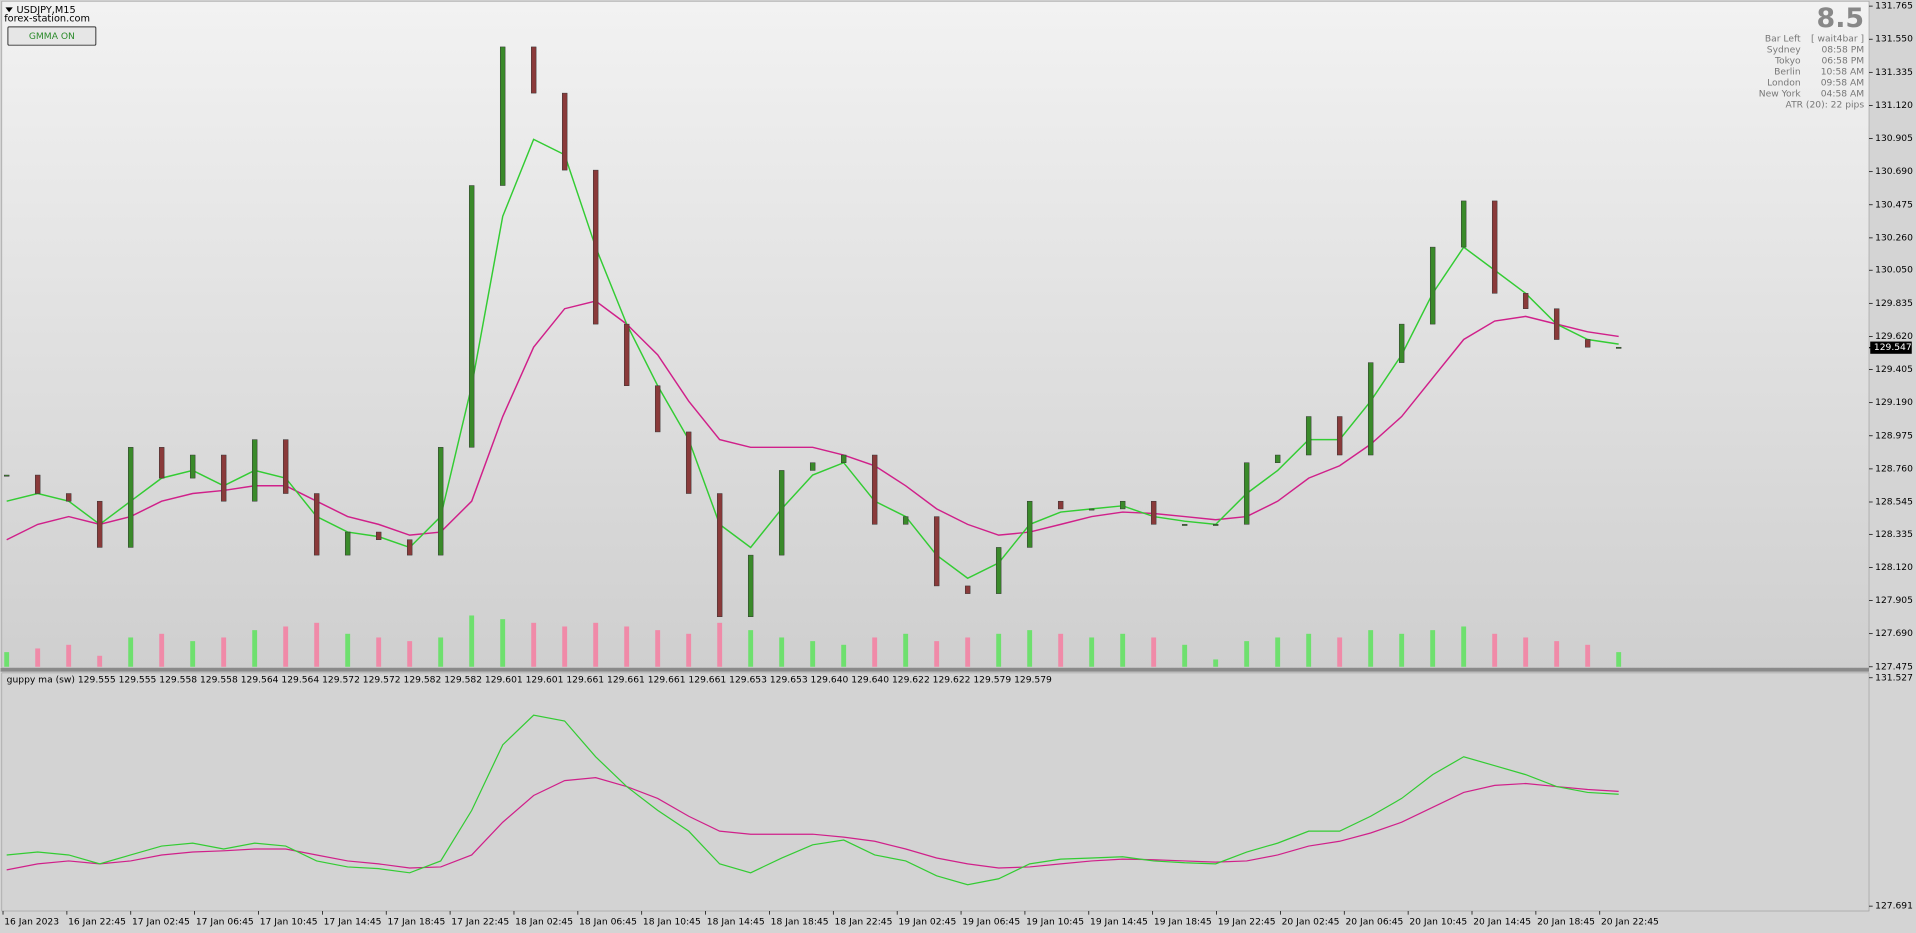 The width and height of the screenshot is (1916, 933). Describe the element at coordinates (31, 923) in the screenshot. I see `x-tick-label: 16 Jan 2023` at that location.